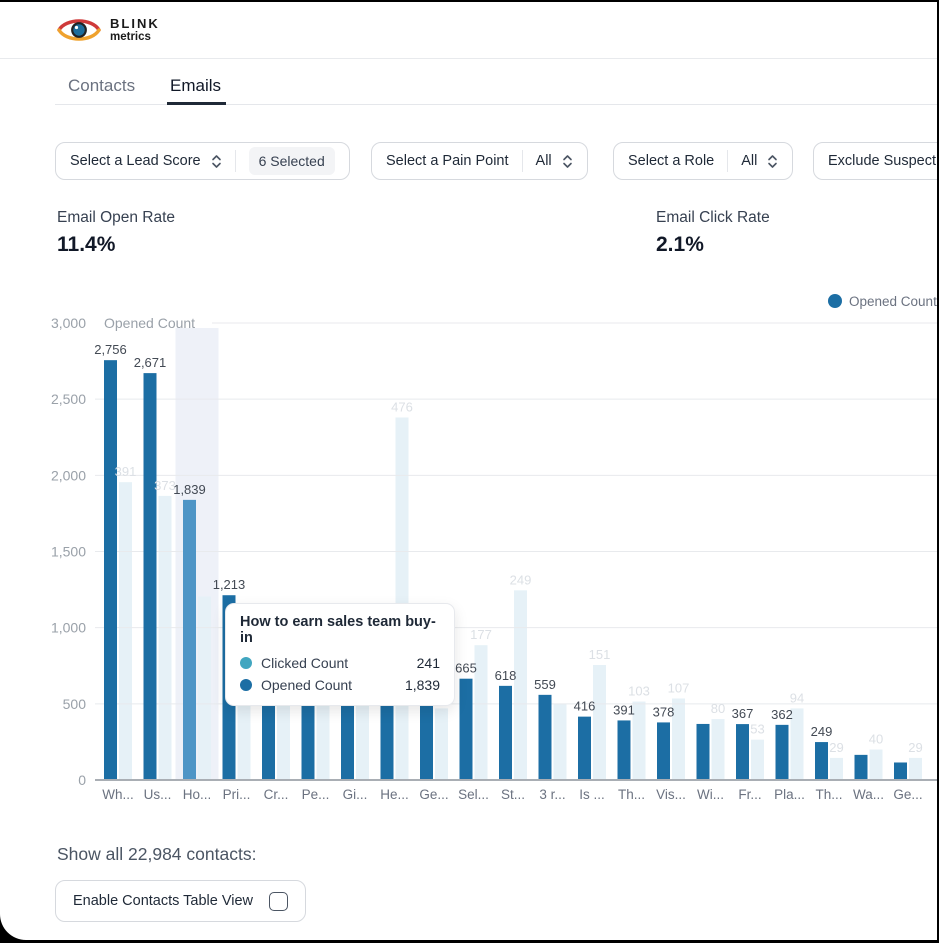 The width and height of the screenshot is (939, 943). I want to click on tab-contacts: Contacts, so click(102, 85).